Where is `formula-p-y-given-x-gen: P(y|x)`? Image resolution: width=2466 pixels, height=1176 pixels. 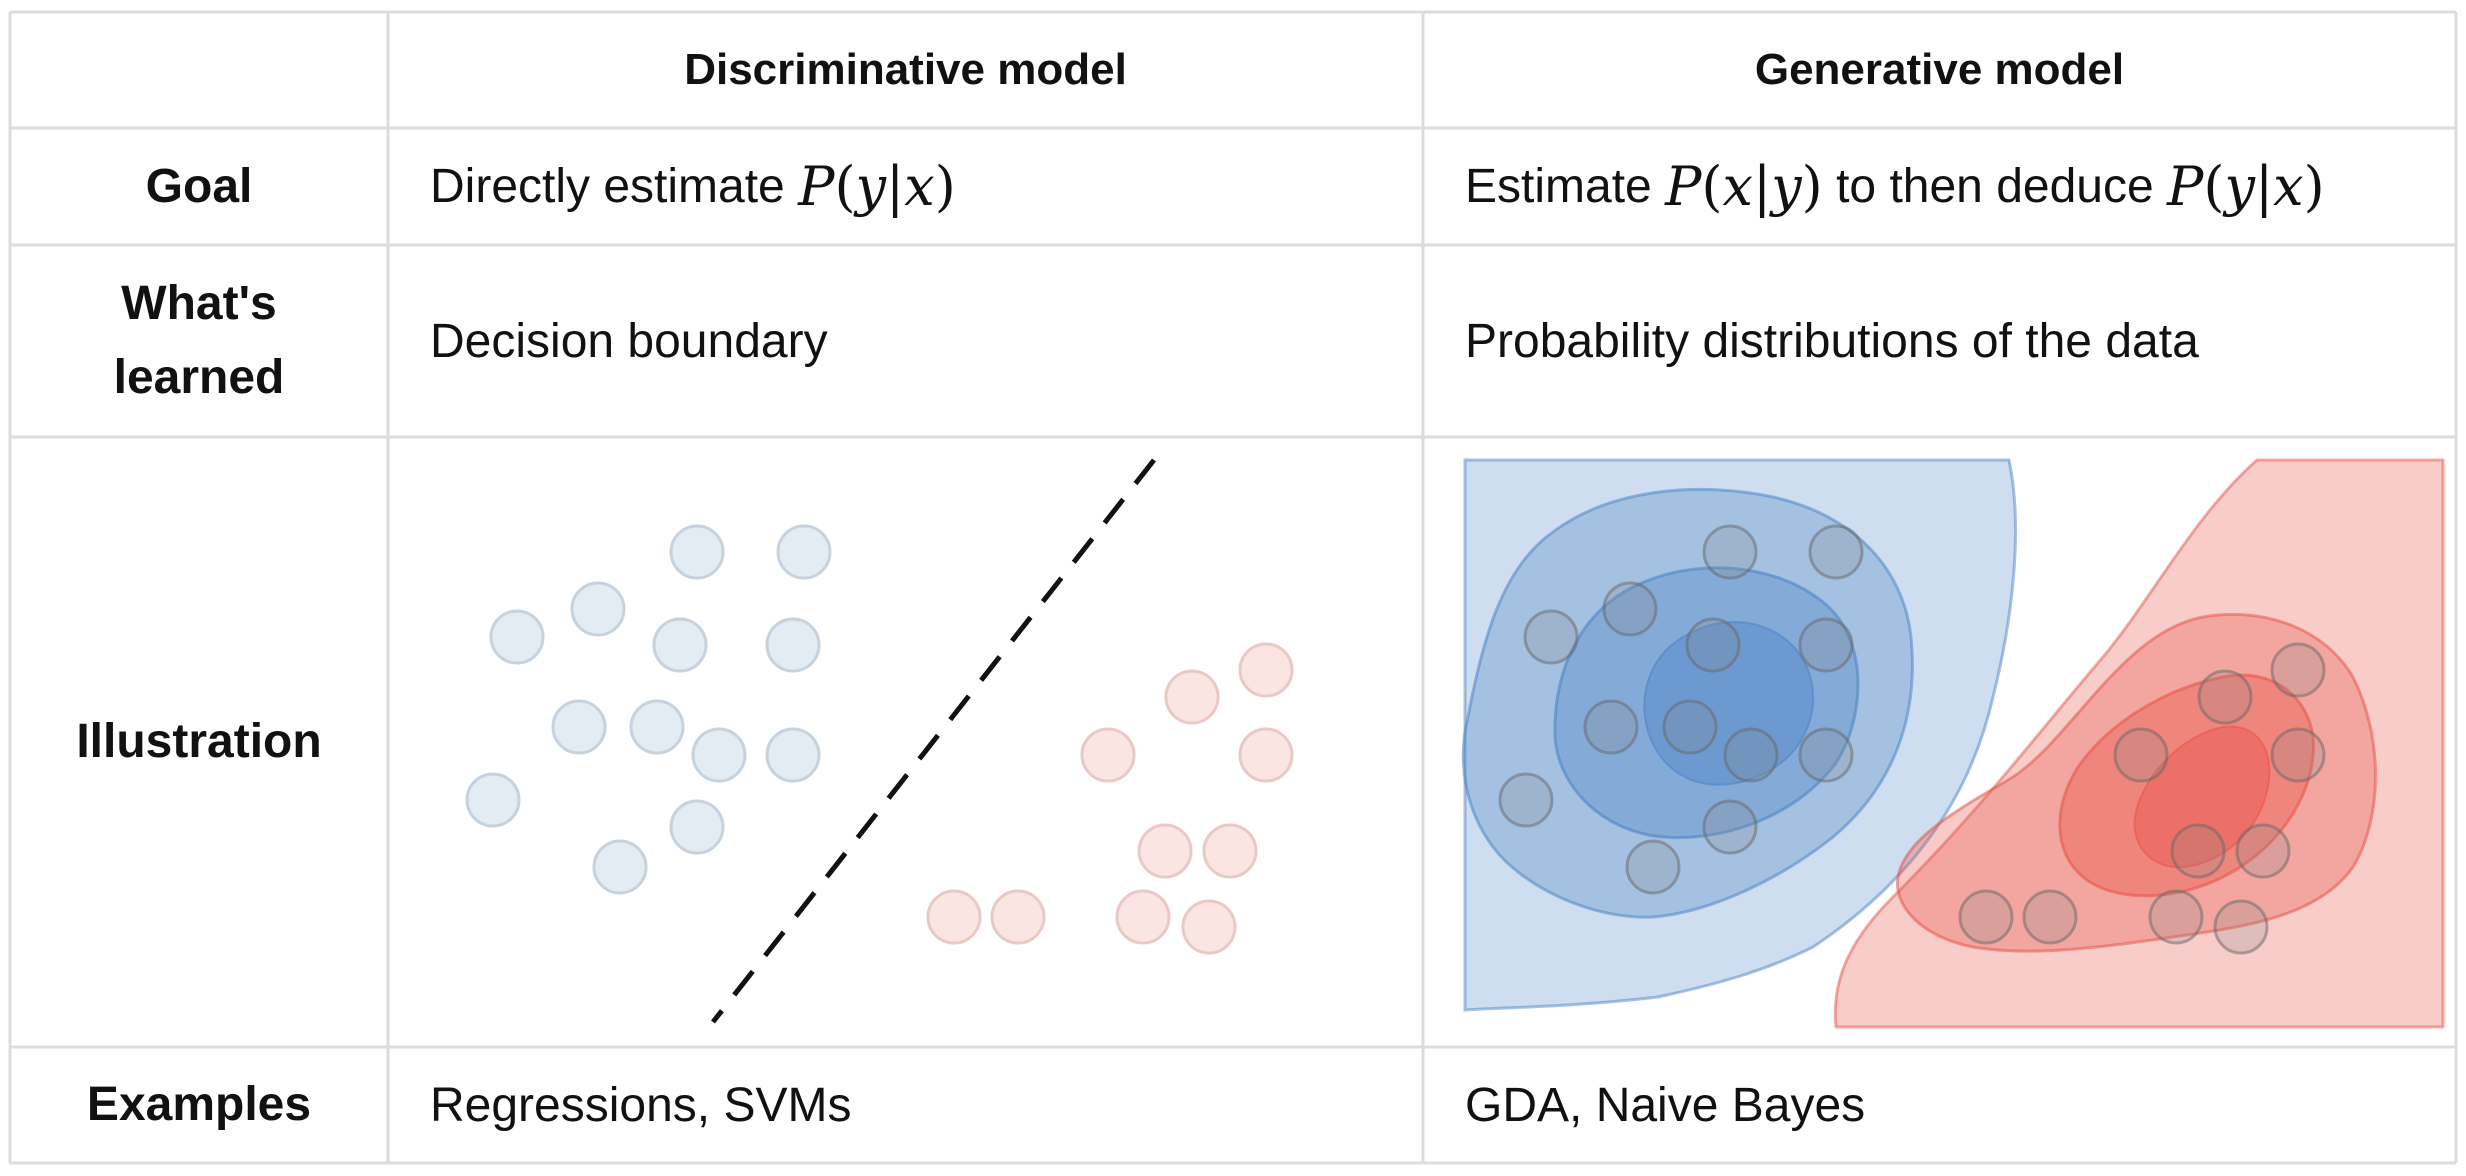 formula-p-y-given-x-gen: P(y|x) is located at coordinates (2246, 186).